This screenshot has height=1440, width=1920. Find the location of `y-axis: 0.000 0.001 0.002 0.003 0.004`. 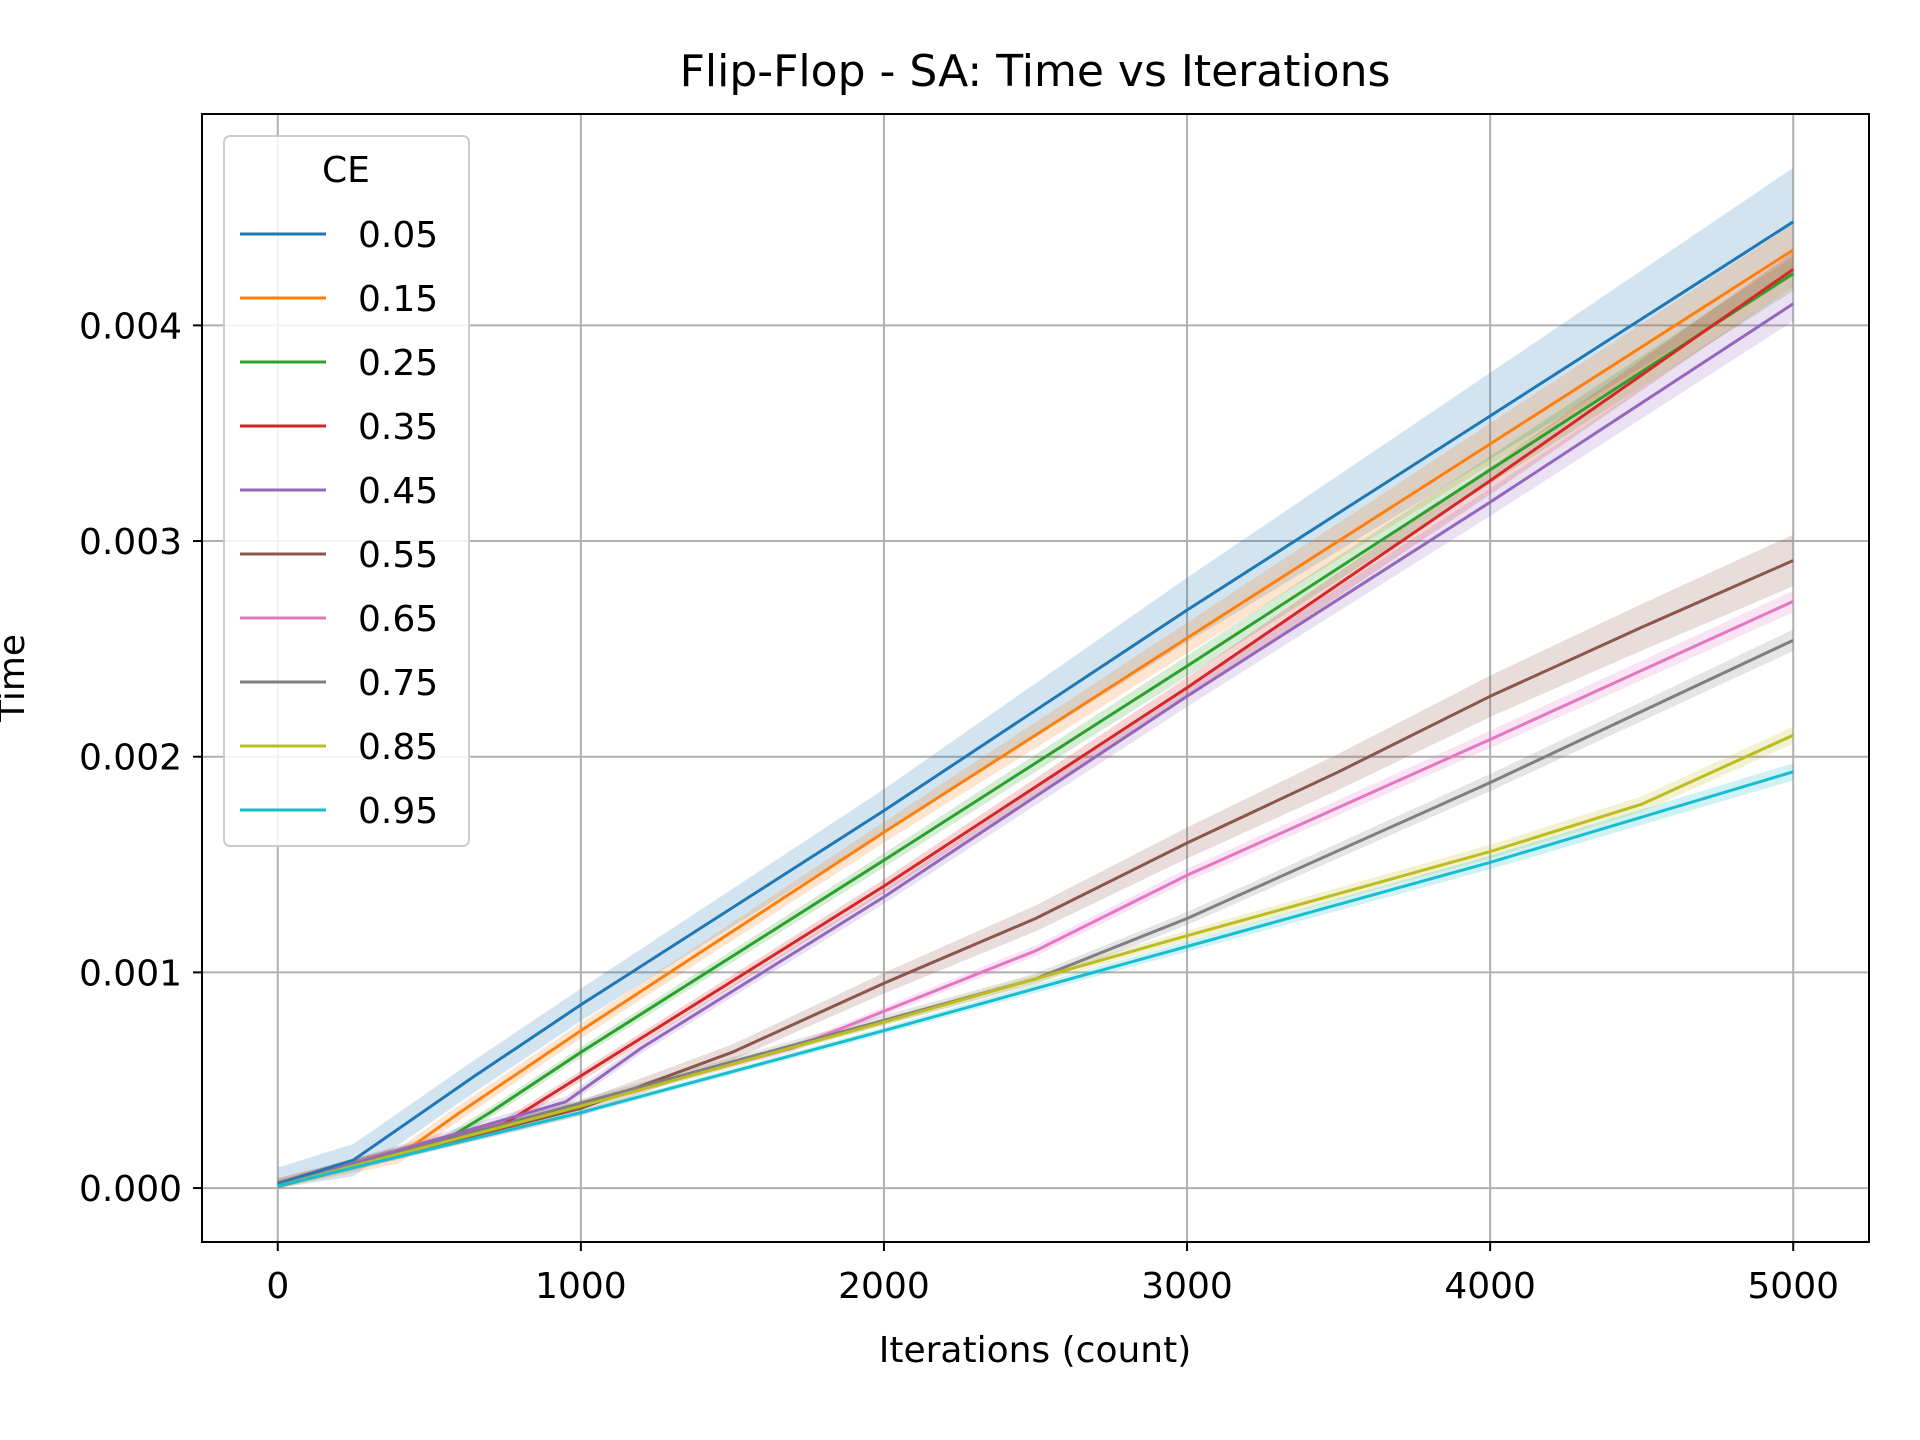

y-axis: 0.000 0.001 0.002 0.003 0.004 is located at coordinates (140, 758).